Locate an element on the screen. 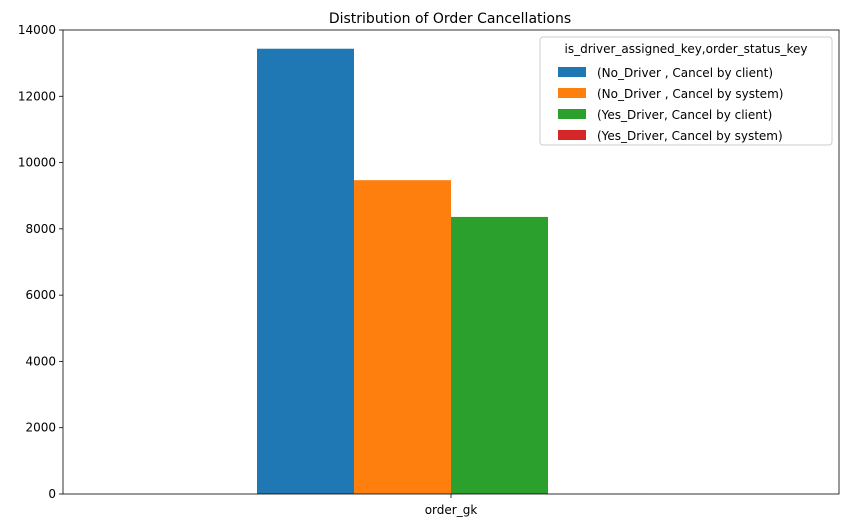  y-tick-label: 10000 is located at coordinates (37, 163).